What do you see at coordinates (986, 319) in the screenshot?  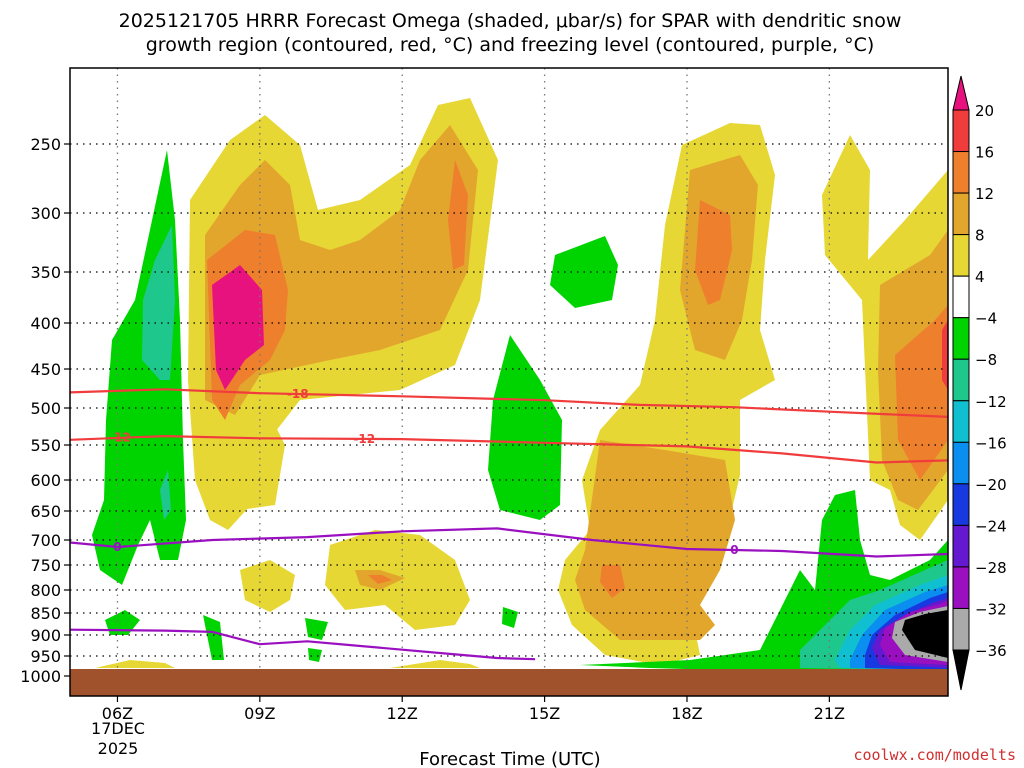 I see `colorbar-label-5: −4` at bounding box center [986, 319].